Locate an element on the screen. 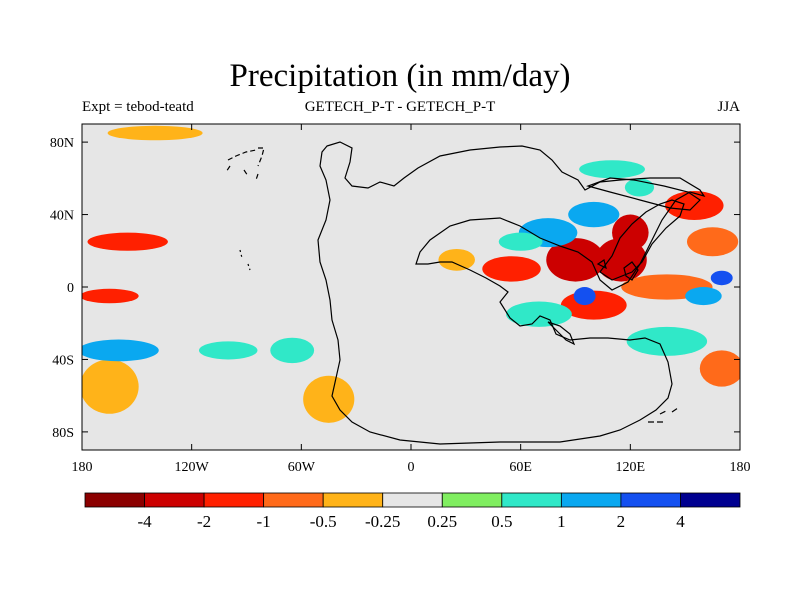 This screenshot has width=800, height=600. colorbar-label: -4 is located at coordinates (144, 521).